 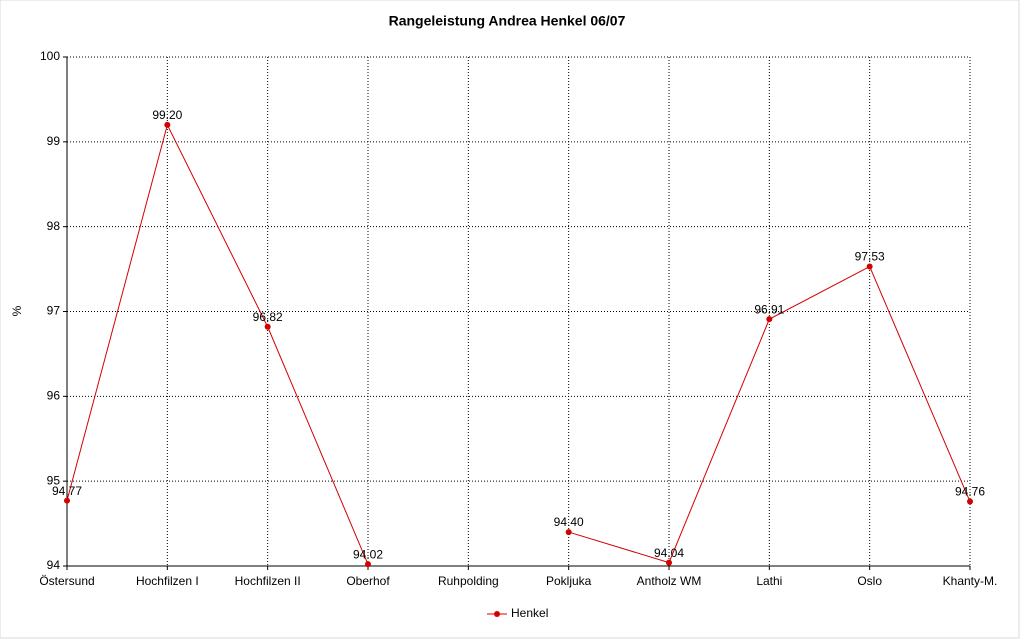 What do you see at coordinates (54, 311) in the screenshot?
I see `y-tick-label: 97` at bounding box center [54, 311].